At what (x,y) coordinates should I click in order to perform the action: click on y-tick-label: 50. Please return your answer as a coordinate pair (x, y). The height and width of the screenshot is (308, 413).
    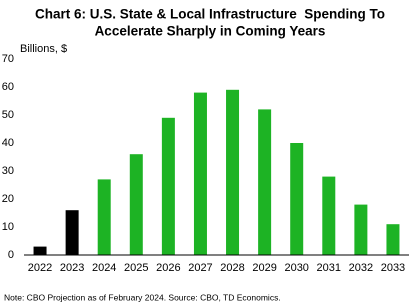
    Looking at the image, I should click on (8, 115).